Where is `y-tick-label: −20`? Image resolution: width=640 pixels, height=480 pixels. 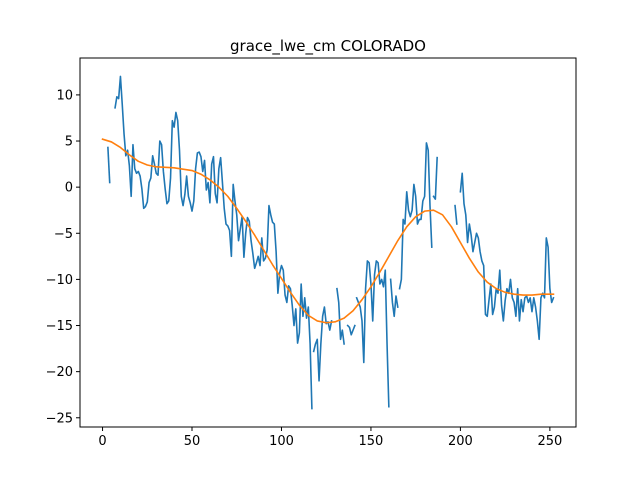
y-tick-label: −20 is located at coordinates (59, 372).